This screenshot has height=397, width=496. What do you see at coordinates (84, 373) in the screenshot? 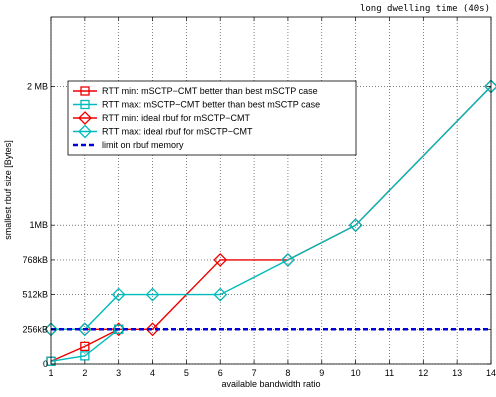
I see `x-tick-label: 2` at bounding box center [84, 373].